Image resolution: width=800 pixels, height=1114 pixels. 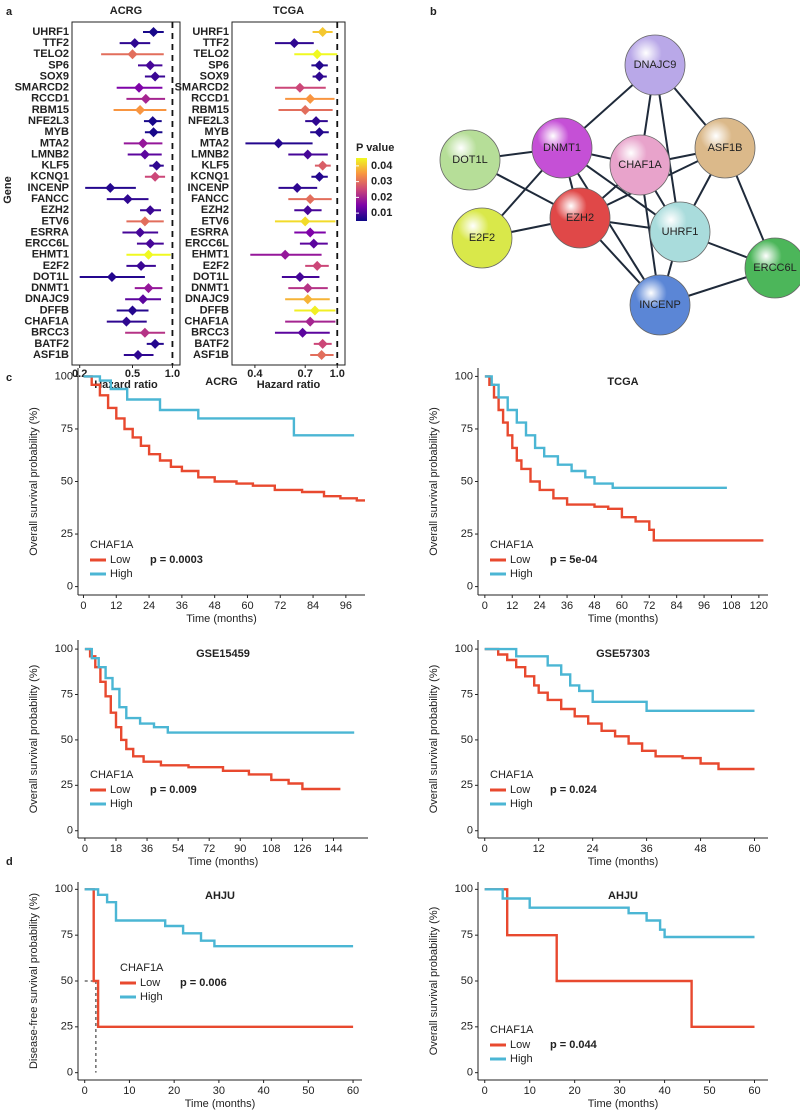 What do you see at coordinates (51, 54) in the screenshot?
I see `y-tick-label: TELO2` at bounding box center [51, 54].